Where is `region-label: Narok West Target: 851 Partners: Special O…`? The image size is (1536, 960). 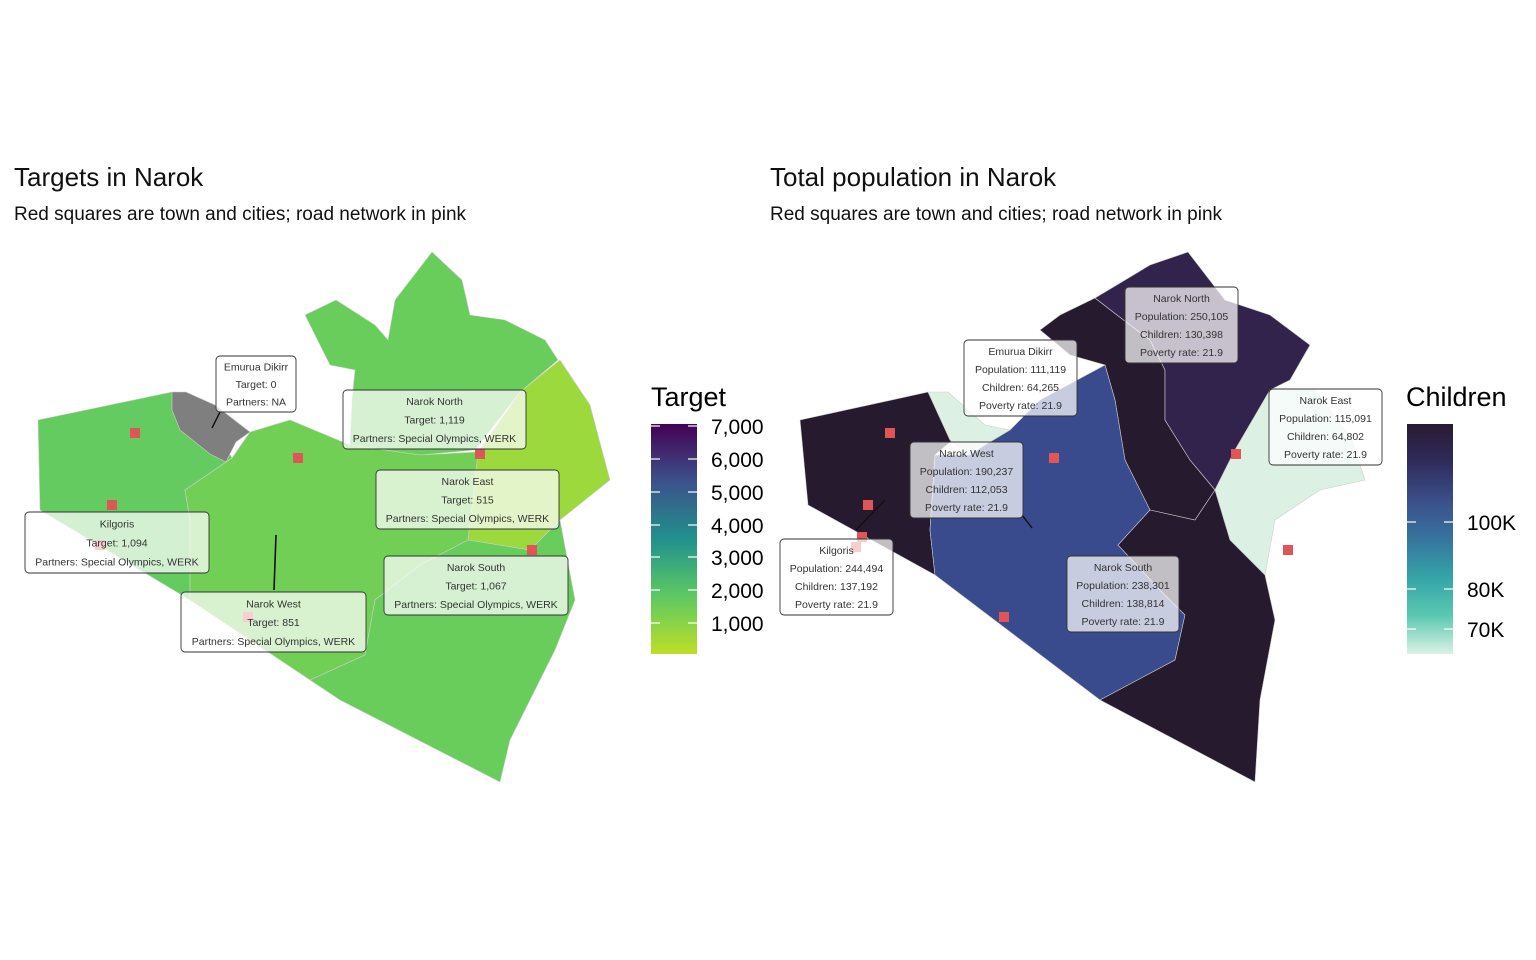
region-label: Narok West Target: 851 Partners: Special O… is located at coordinates (273, 622).